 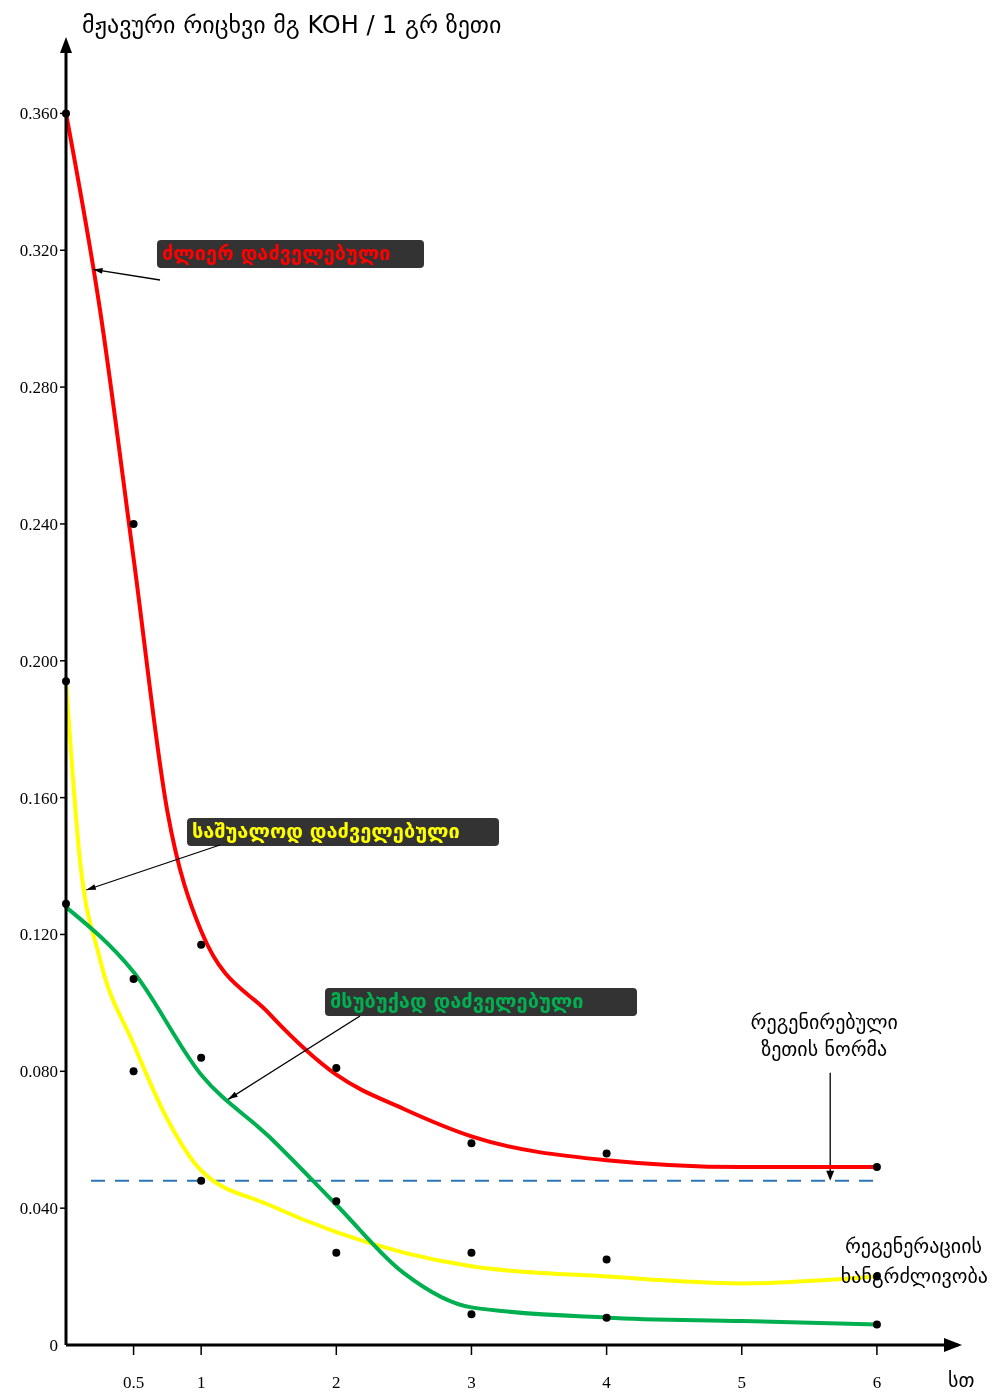 I want to click on x-tick-label: 1, so click(x=201, y=1382).